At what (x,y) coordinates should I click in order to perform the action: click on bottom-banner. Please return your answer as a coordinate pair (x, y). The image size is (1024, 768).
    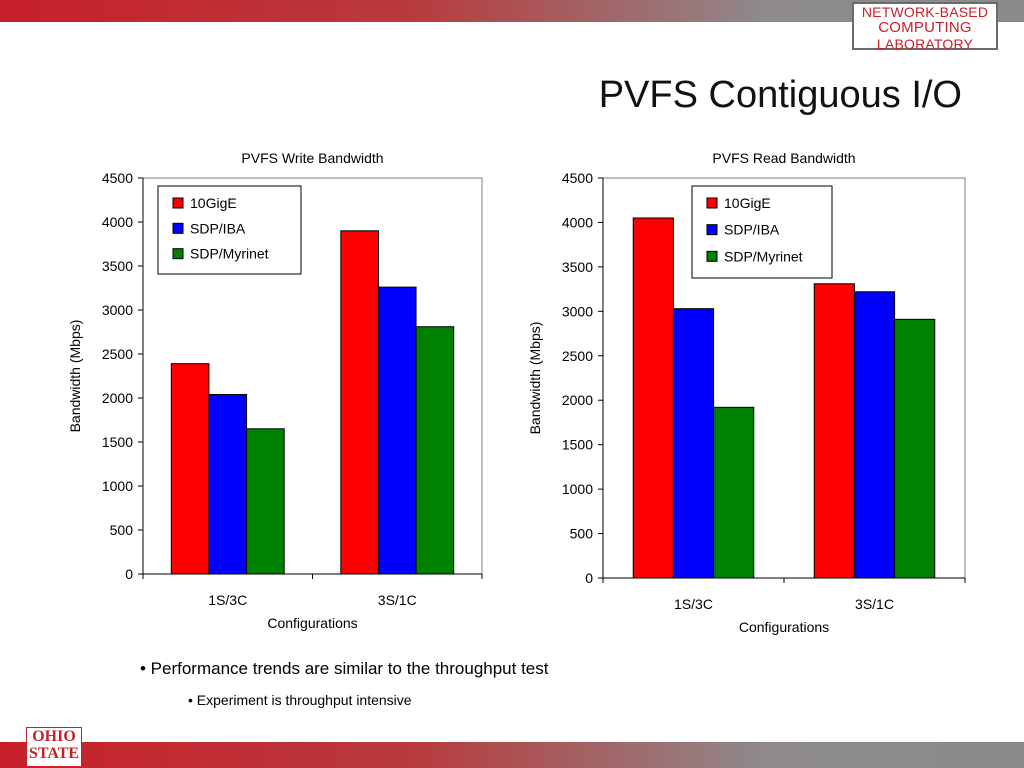
    Looking at the image, I should click on (512, 755).